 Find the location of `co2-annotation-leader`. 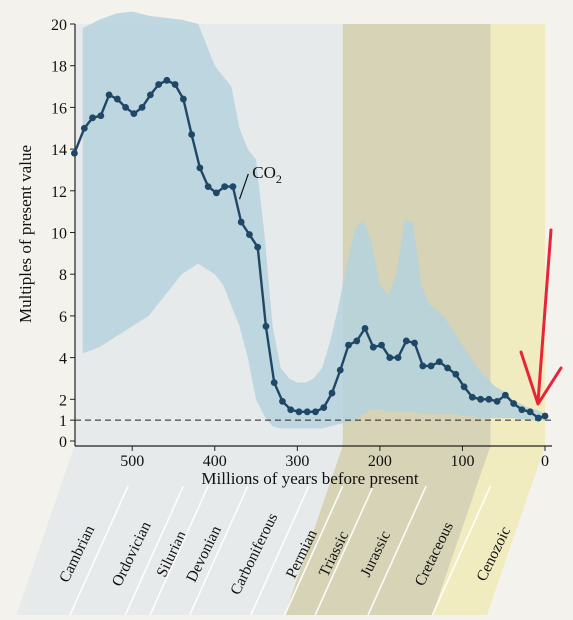

co2-annotation-leader is located at coordinates (243, 186).